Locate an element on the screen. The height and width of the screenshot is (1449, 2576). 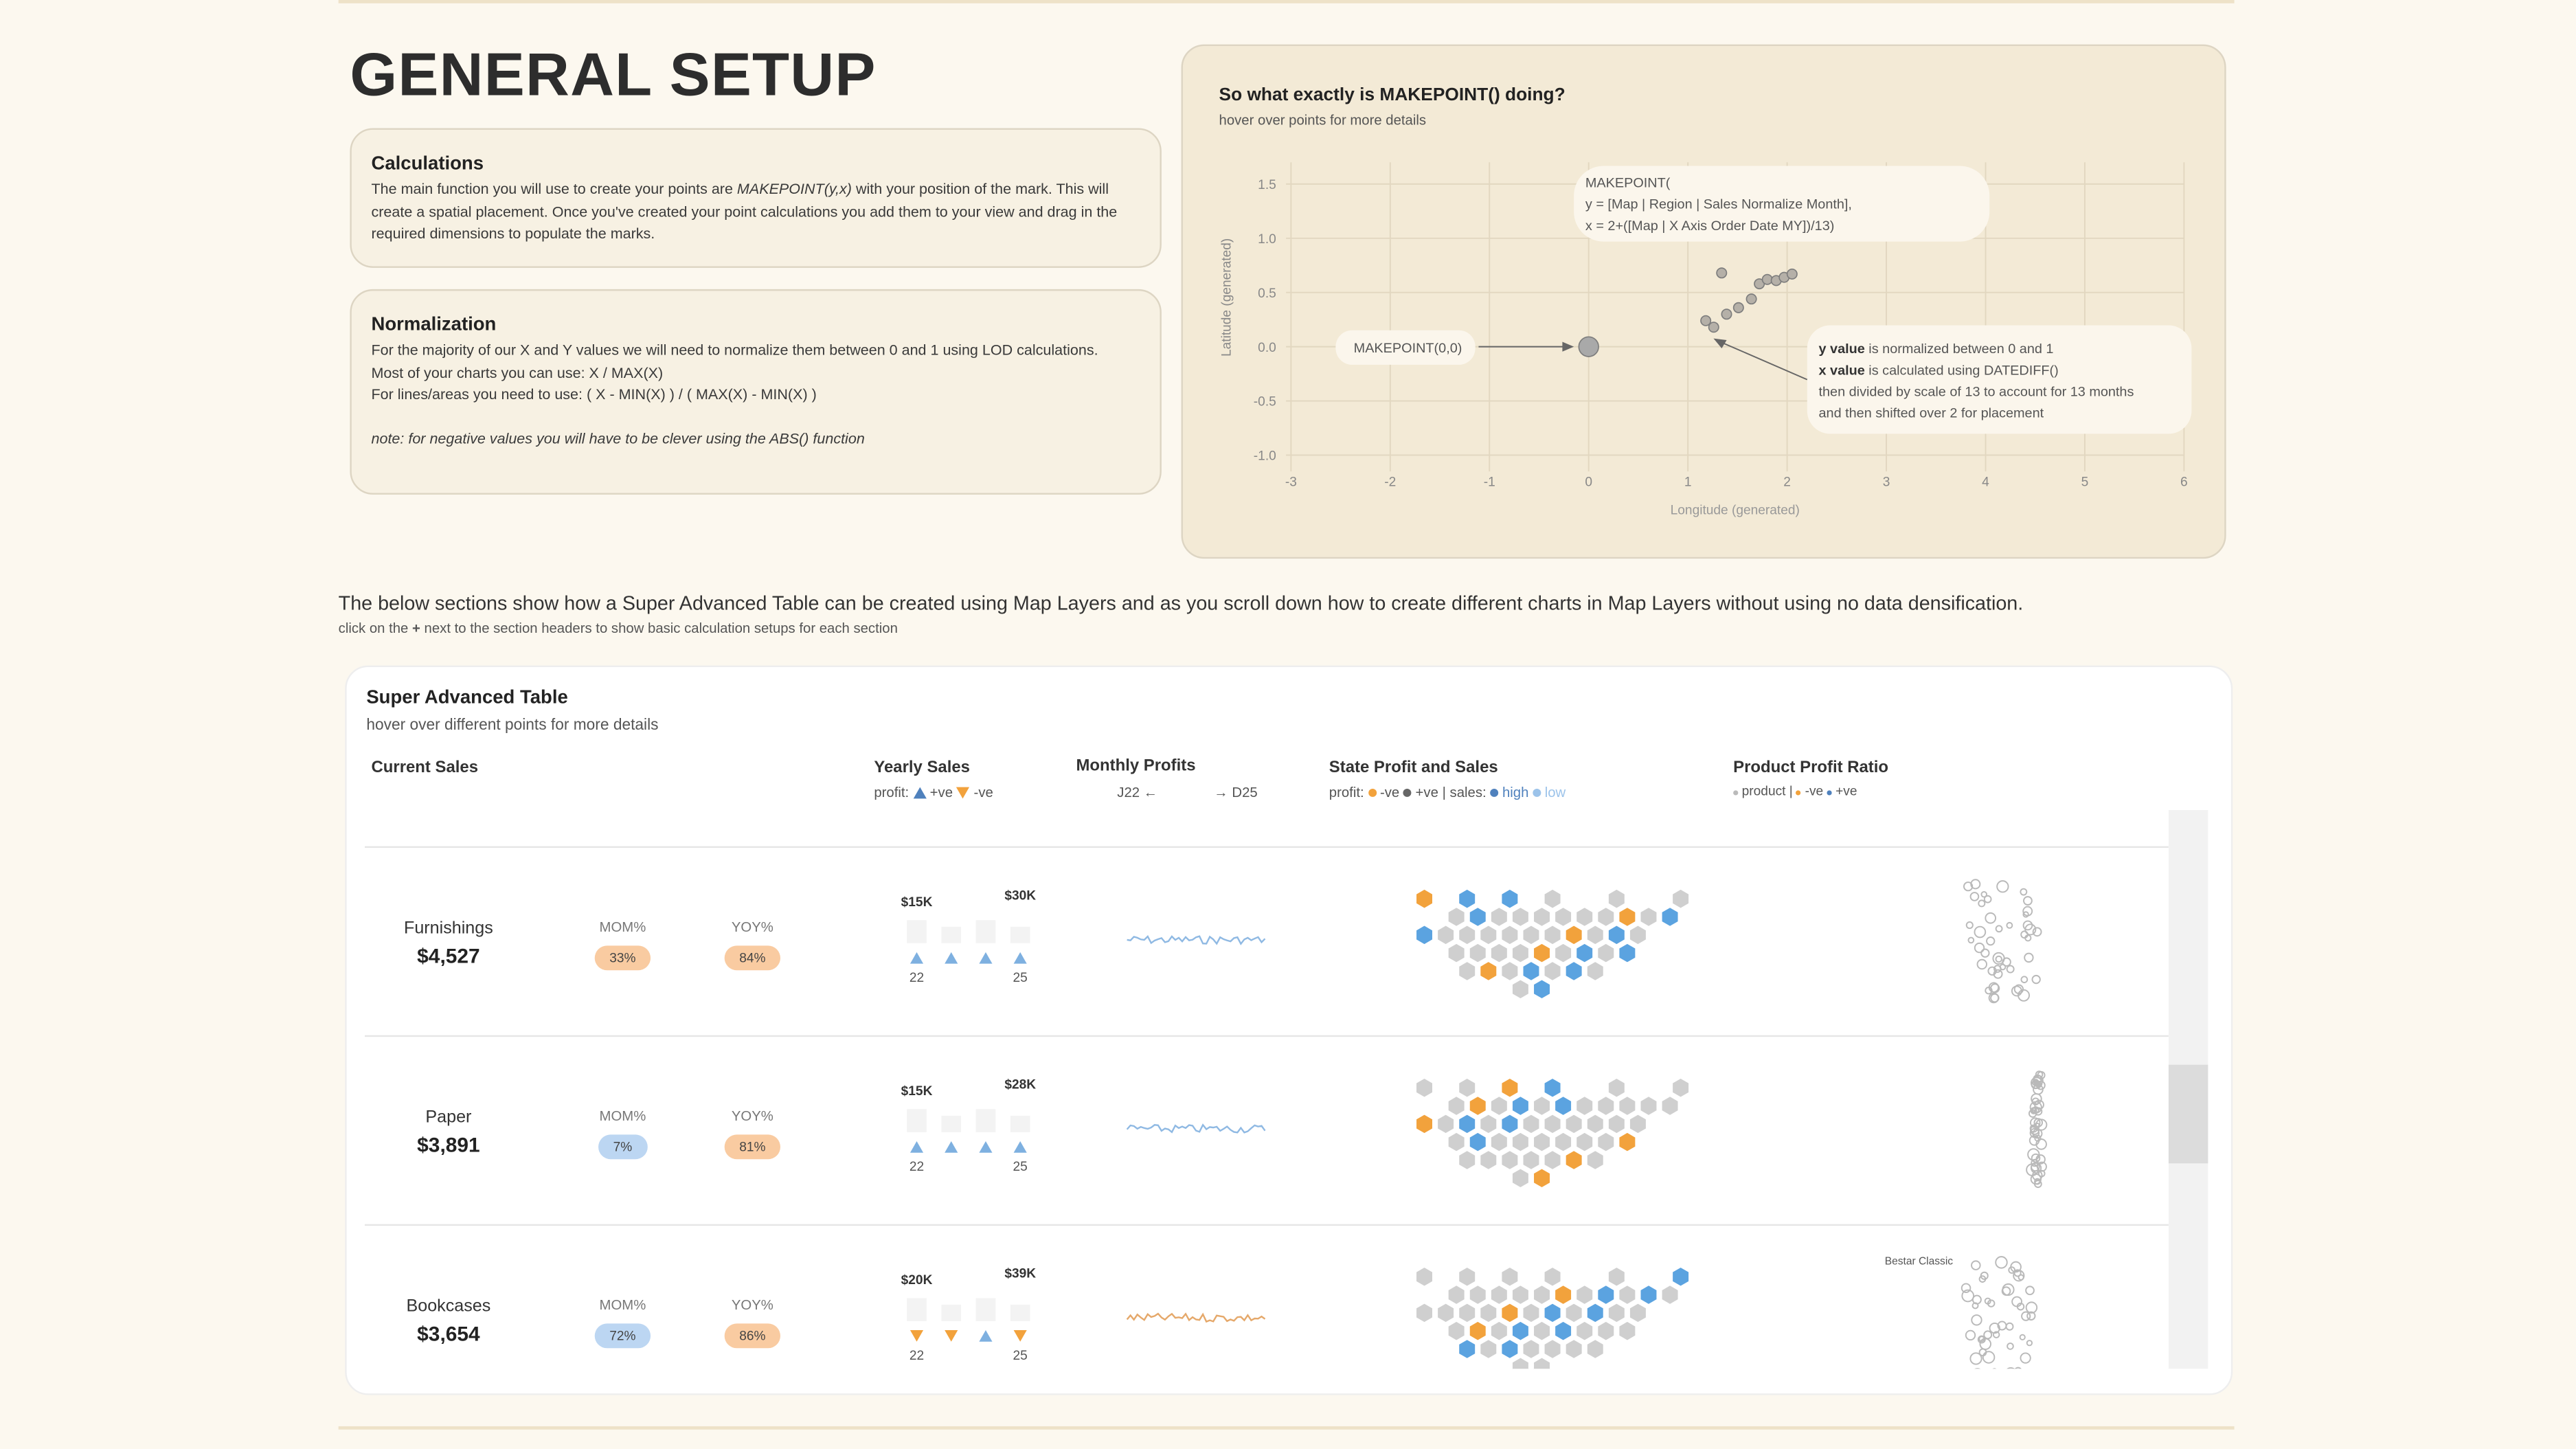
mom-pill: 72% is located at coordinates (622, 1336).